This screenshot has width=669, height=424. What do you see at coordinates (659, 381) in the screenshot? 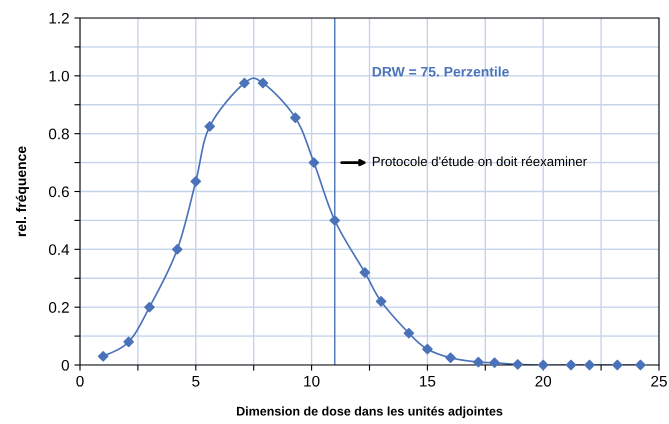
I see `x-tick-label: 25` at bounding box center [659, 381].